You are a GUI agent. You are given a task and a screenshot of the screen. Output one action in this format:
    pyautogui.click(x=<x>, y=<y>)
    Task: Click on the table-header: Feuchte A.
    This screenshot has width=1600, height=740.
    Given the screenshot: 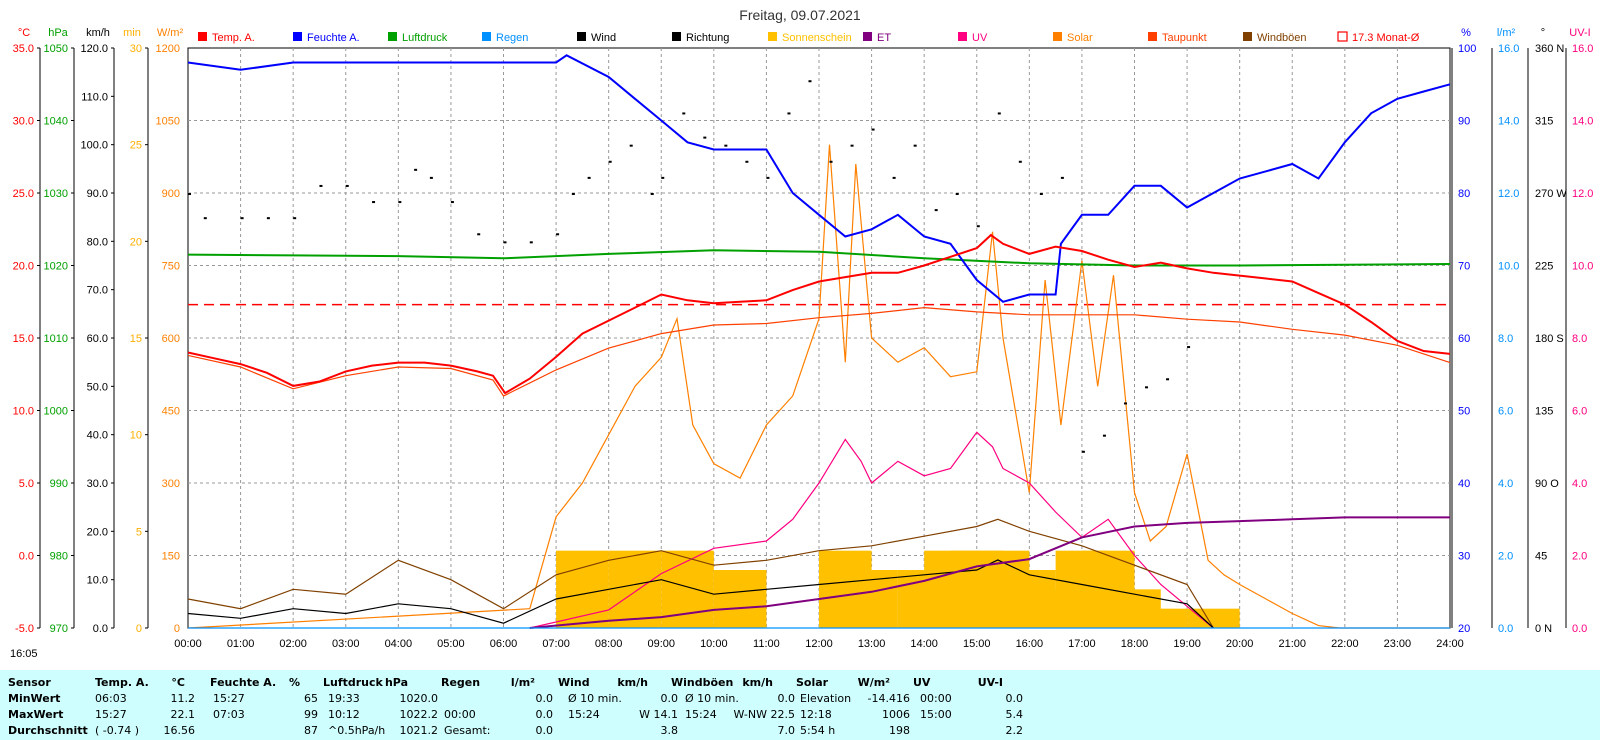 What is the action you would take?
    pyautogui.click(x=243, y=682)
    